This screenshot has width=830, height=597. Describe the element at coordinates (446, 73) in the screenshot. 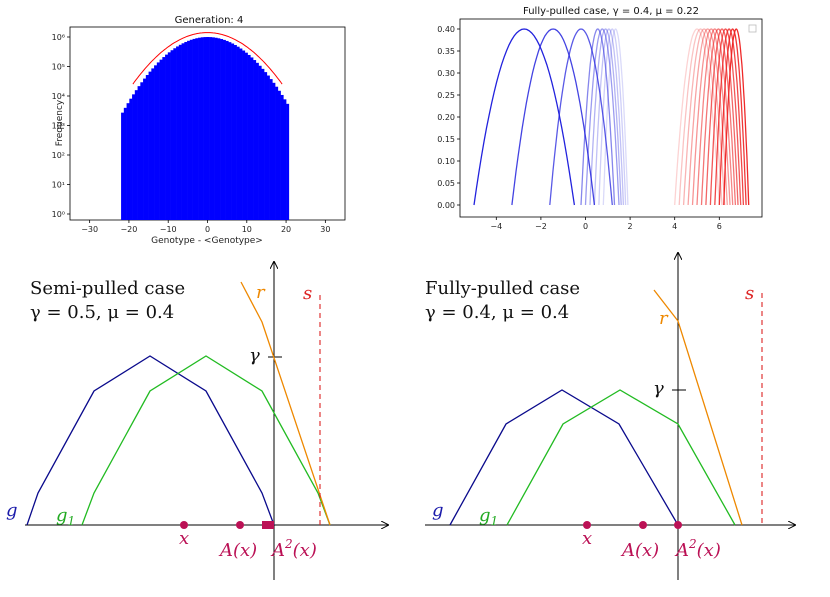

I see `profiles-ytick-label: 0.30` at that location.